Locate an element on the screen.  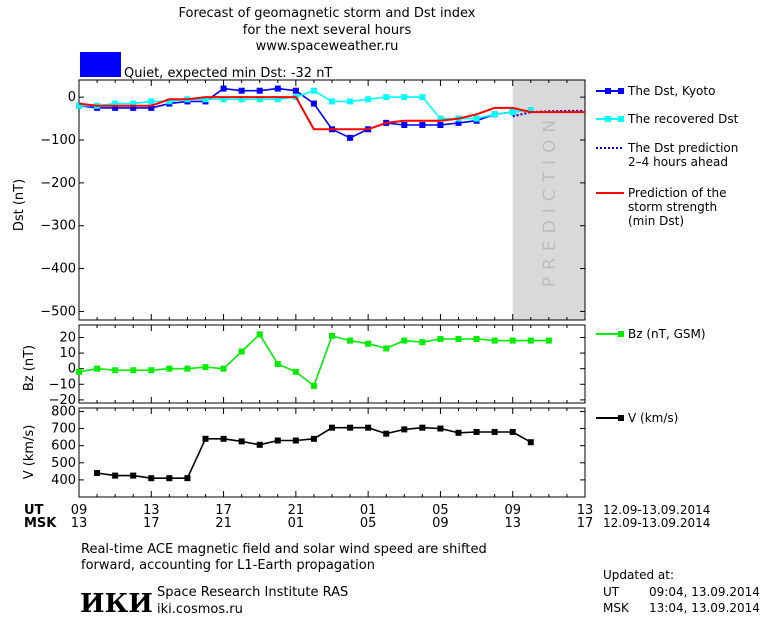
bz-ytick-label: 10 is located at coordinates (67, 353).